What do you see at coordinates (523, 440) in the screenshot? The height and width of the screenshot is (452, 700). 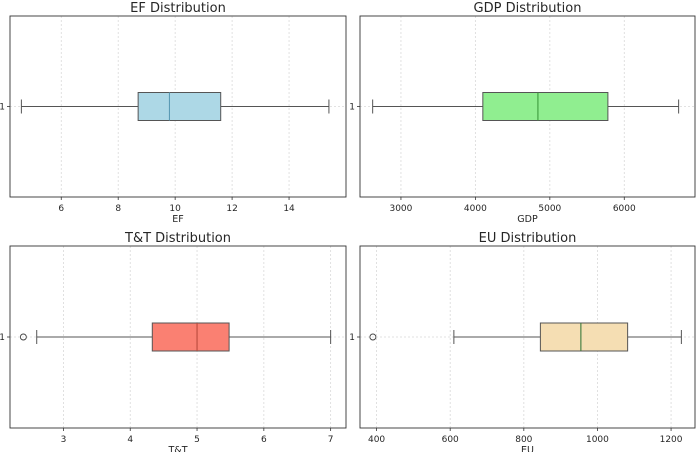 I see `x-tick-label: 800` at bounding box center [523, 440].